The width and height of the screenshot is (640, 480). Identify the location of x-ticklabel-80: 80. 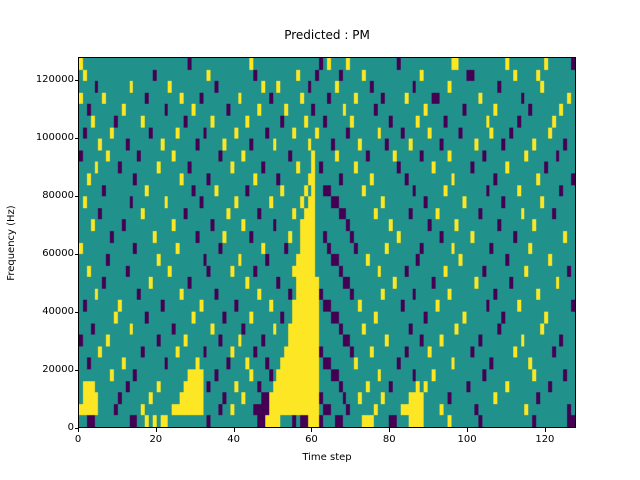
(389, 439).